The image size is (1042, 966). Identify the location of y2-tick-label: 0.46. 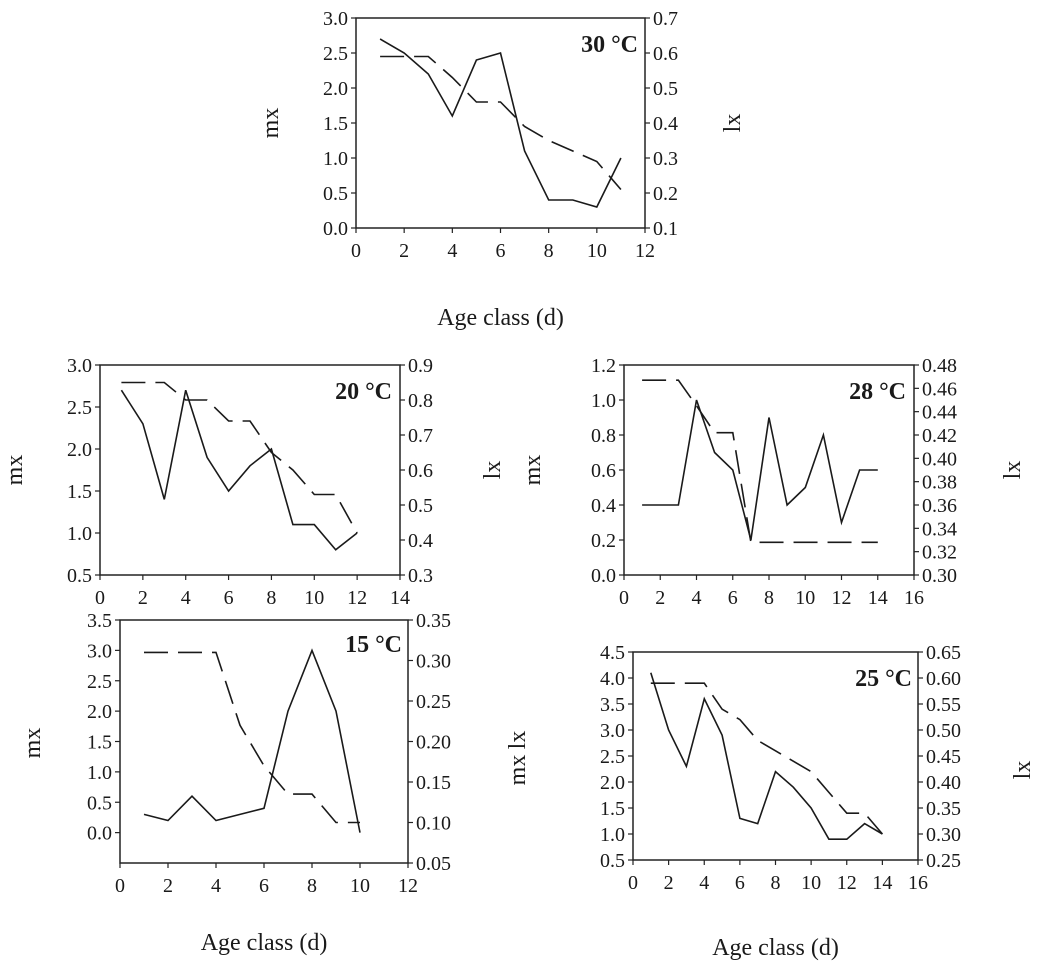
(939, 389).